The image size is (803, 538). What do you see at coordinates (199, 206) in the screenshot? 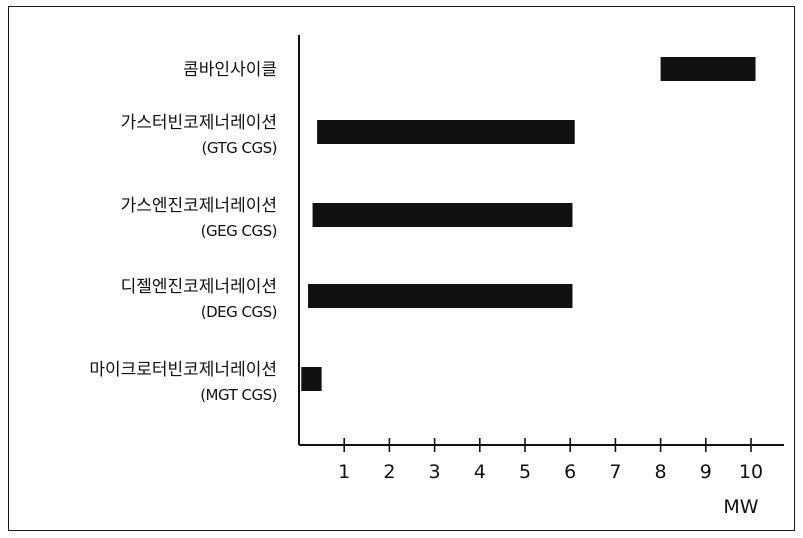
I see `category-label: 가스엔진코제너레이션` at bounding box center [199, 206].